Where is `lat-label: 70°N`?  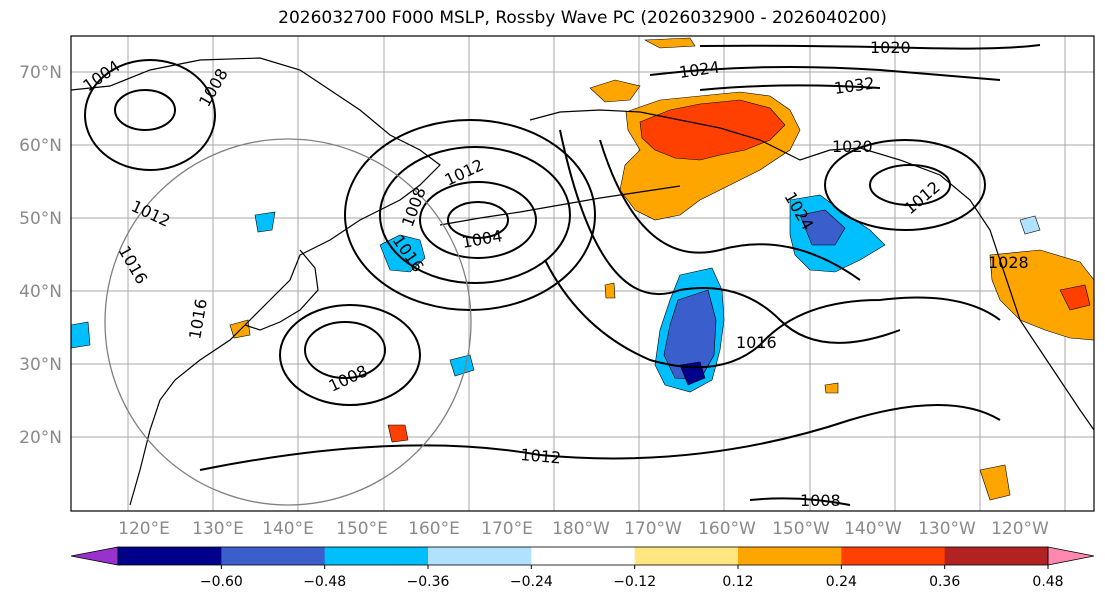
lat-label: 70°N is located at coordinates (40, 73).